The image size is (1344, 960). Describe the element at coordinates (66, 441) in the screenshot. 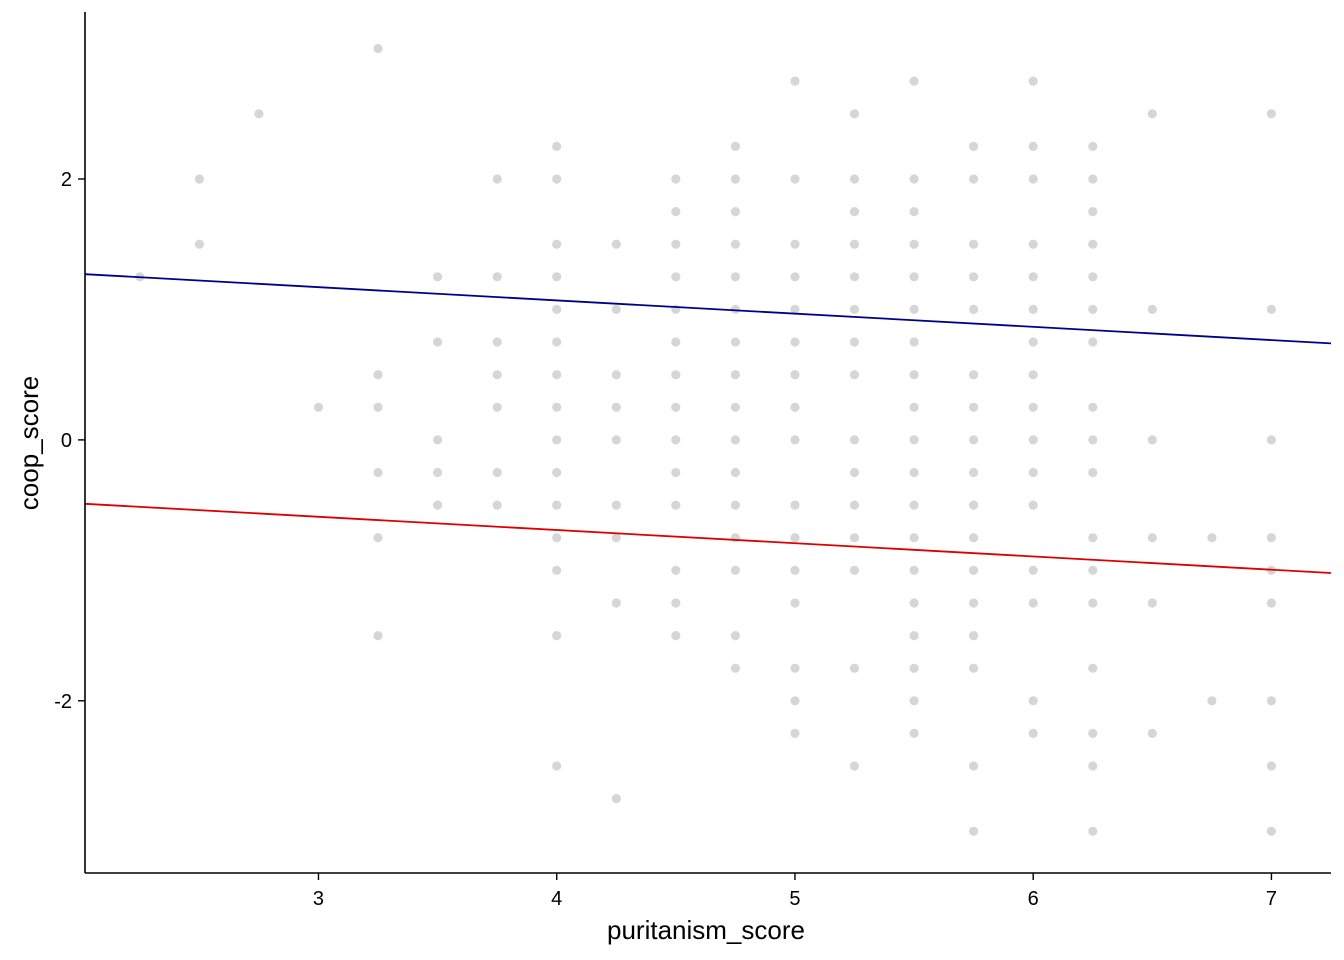

I see `y-tick-label: 0` at that location.